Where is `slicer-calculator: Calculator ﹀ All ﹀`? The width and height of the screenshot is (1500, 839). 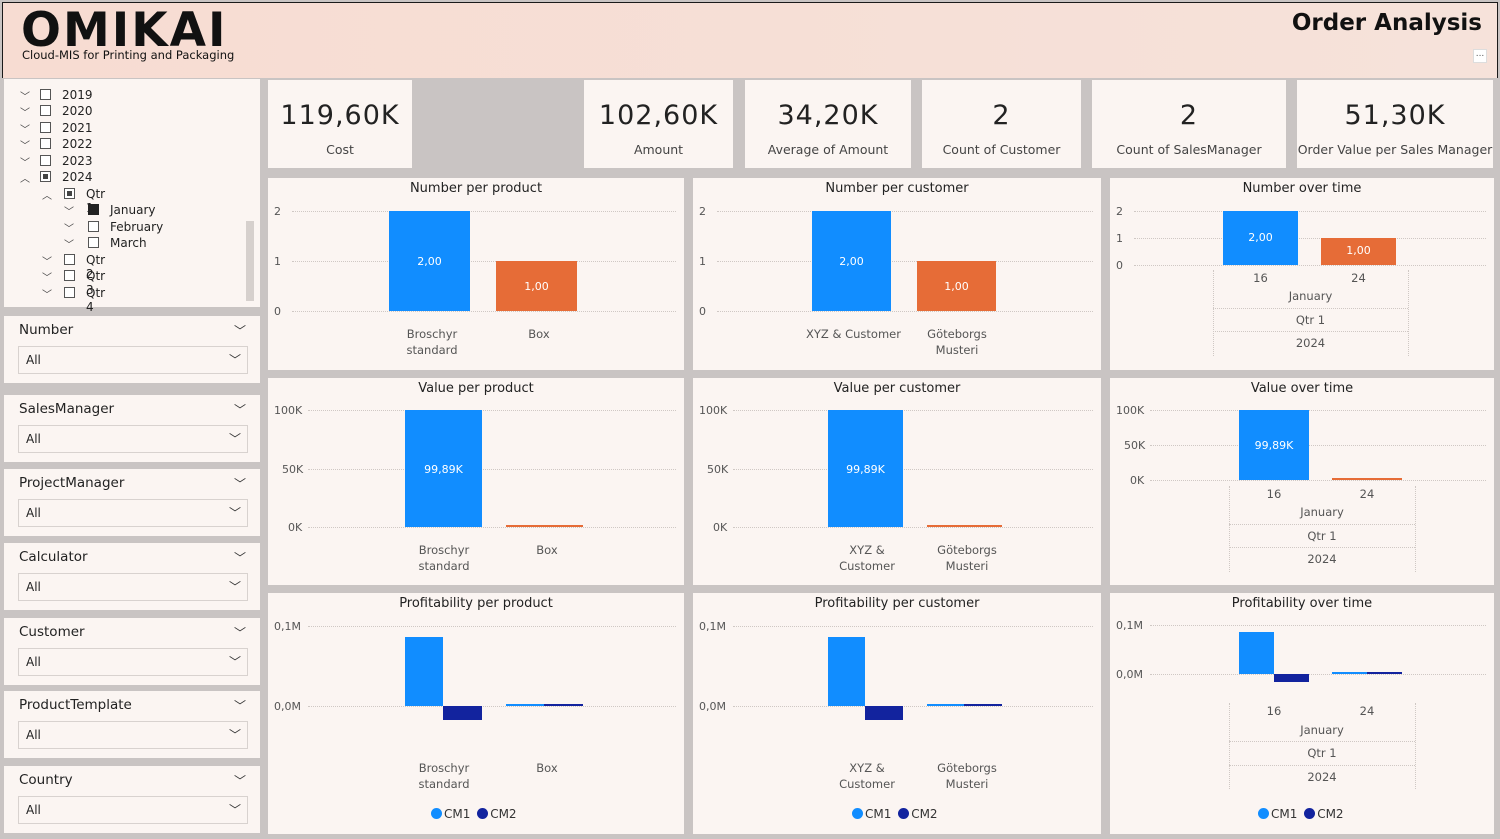 slicer-calculator: Calculator ﹀ All ﹀ is located at coordinates (132, 576).